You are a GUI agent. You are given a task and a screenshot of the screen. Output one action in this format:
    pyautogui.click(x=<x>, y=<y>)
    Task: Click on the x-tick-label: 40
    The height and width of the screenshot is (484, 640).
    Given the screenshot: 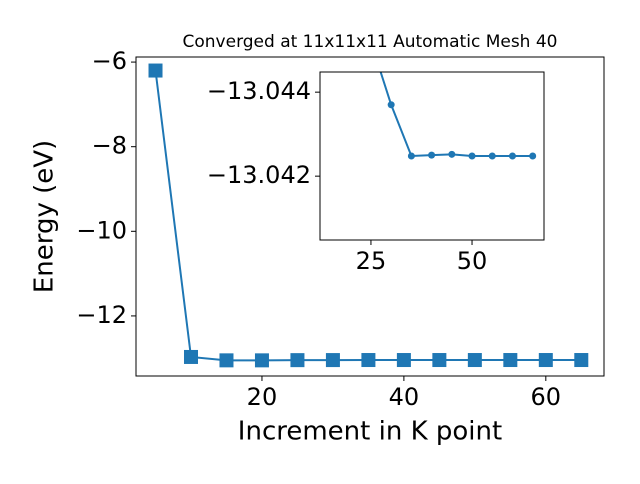 What is the action you would take?
    pyautogui.click(x=404, y=397)
    